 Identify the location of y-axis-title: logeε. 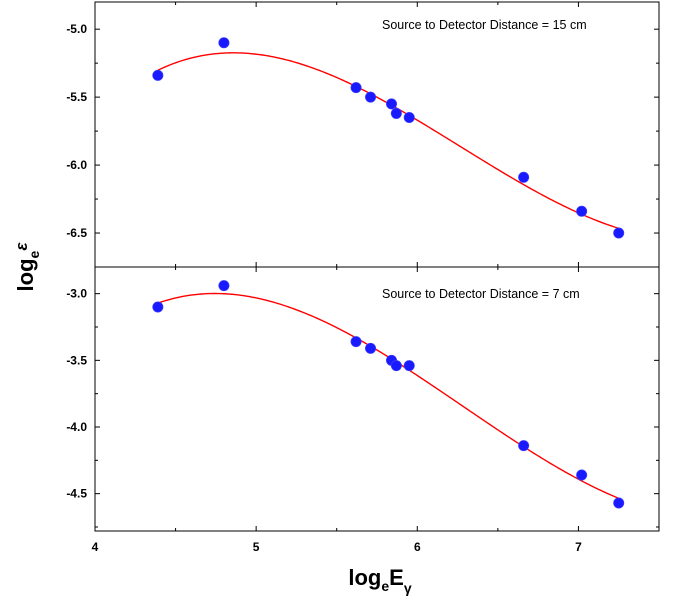
(27, 267).